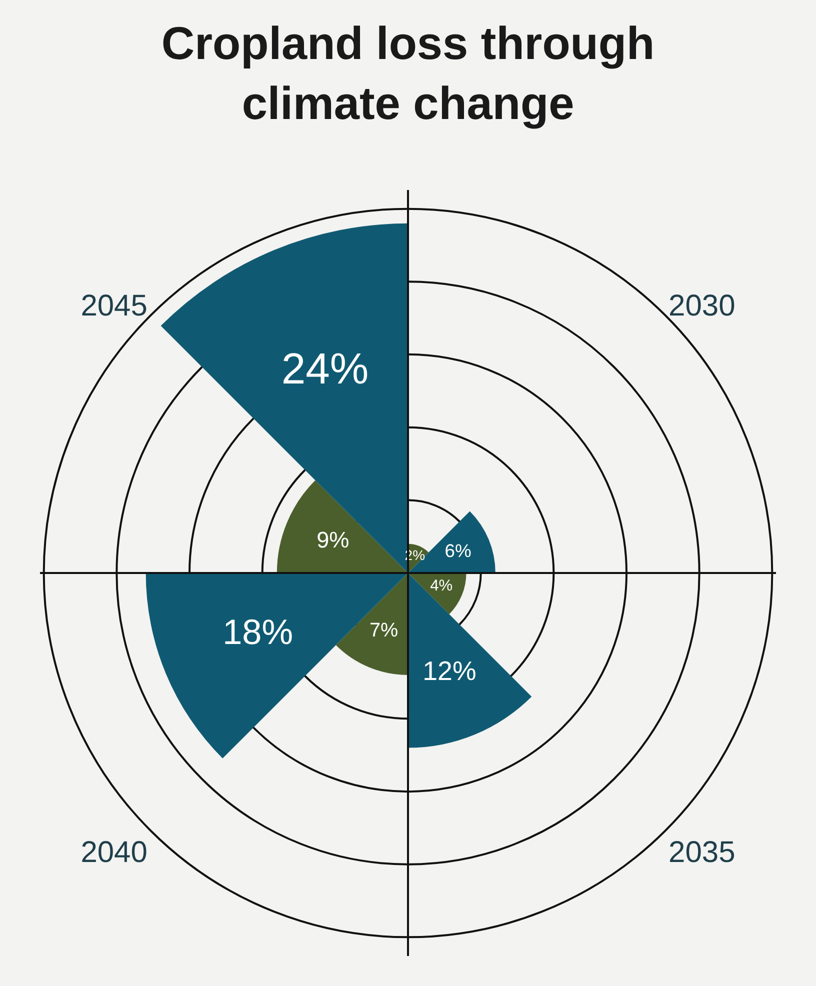  What do you see at coordinates (458, 550) in the screenshot?
I see `data-label: 6%` at bounding box center [458, 550].